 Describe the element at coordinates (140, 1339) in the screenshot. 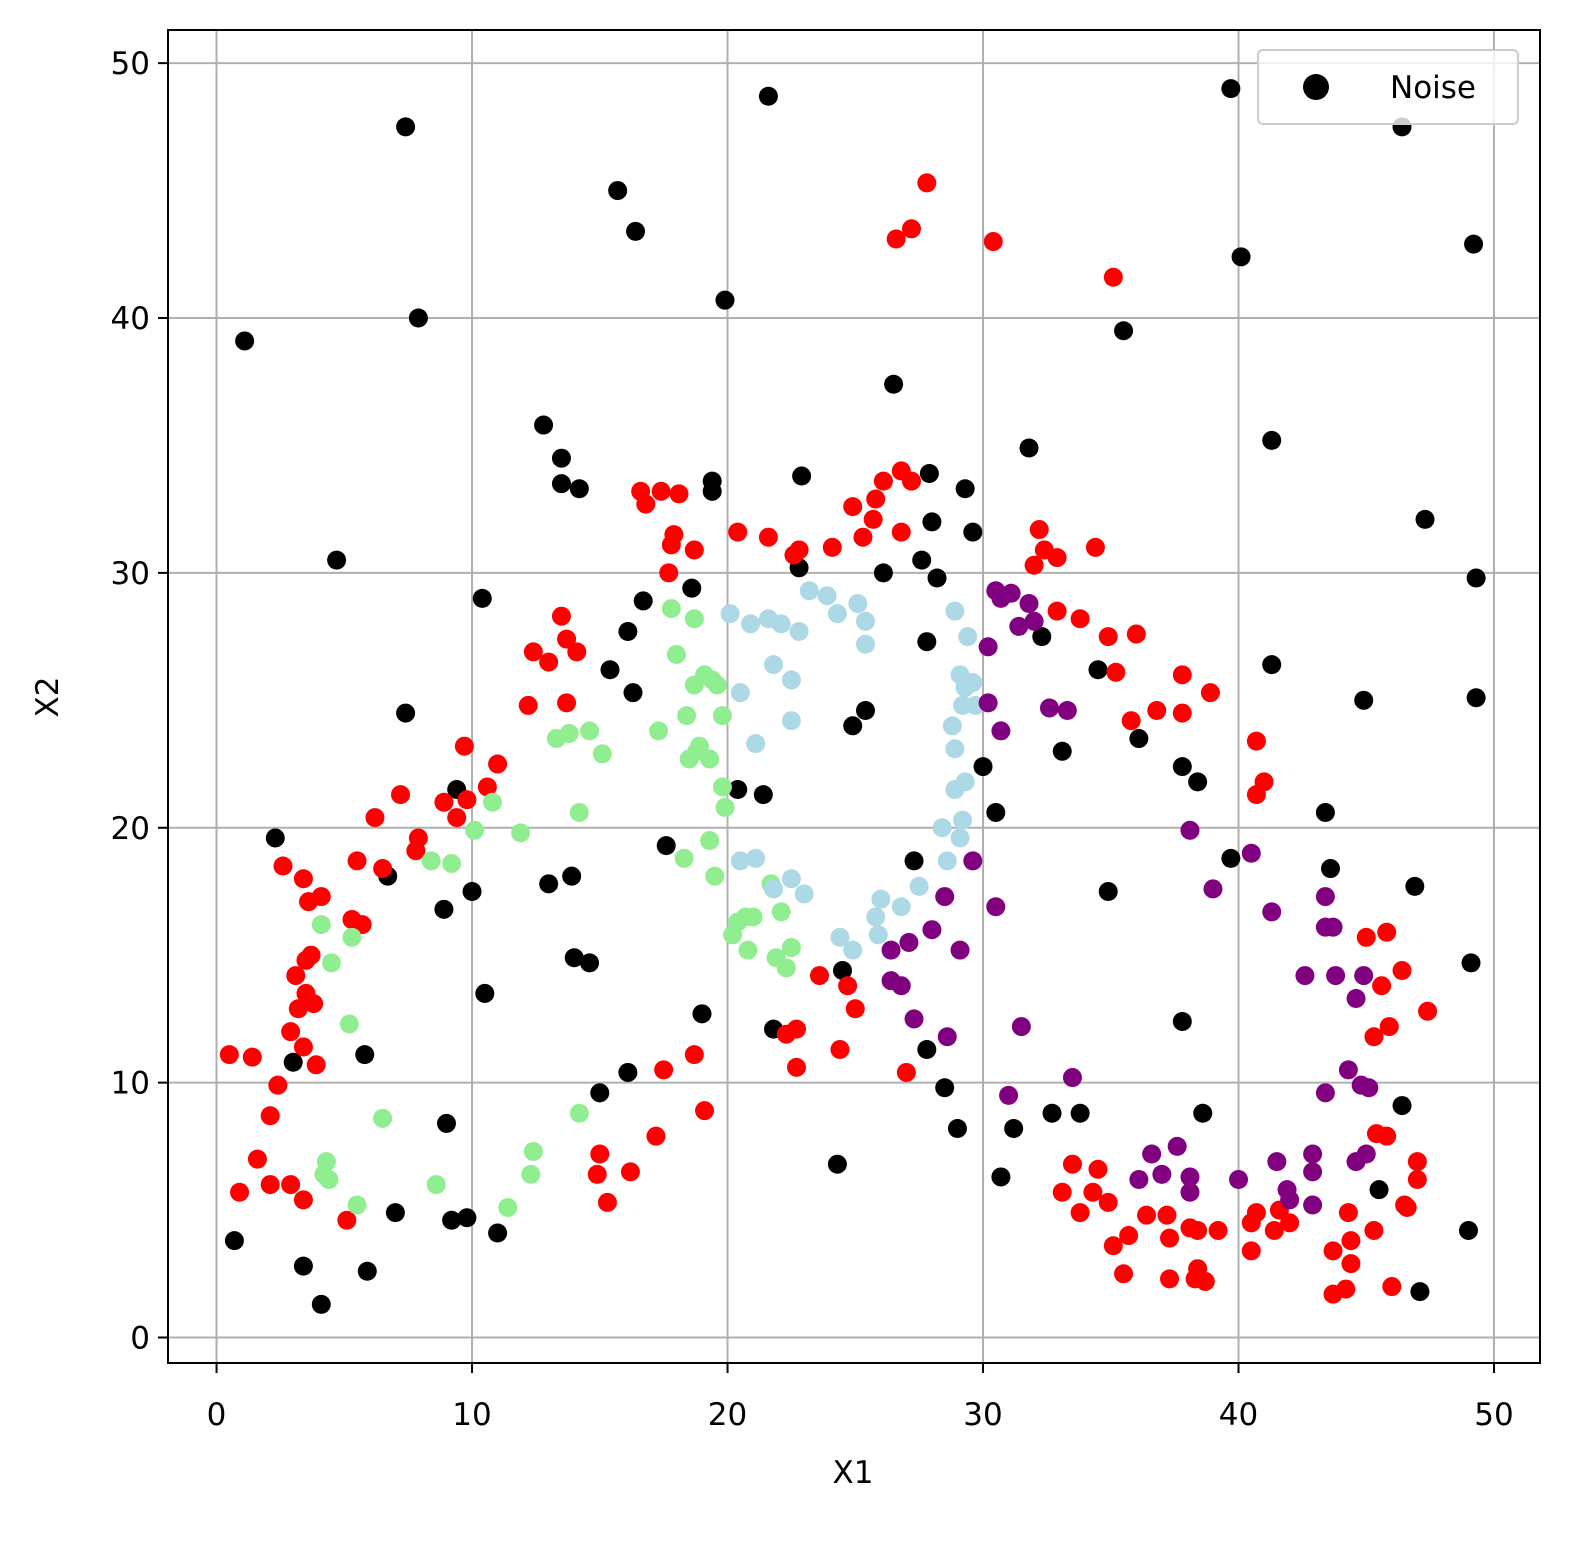

I see `y-tick-label: 0` at that location.